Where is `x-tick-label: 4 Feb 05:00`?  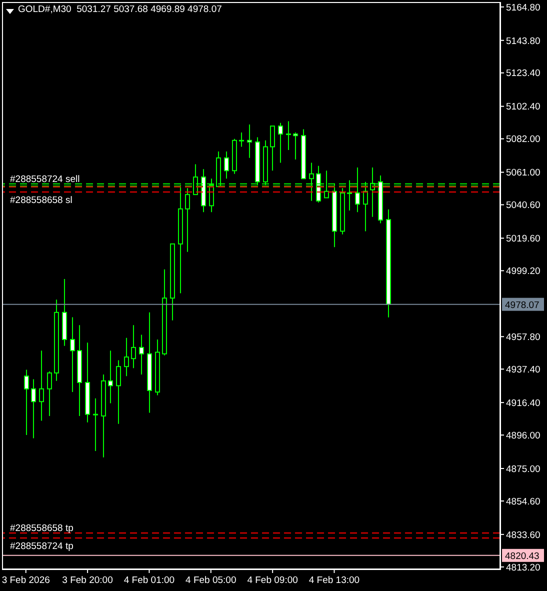 x-tick-label: 4 Feb 05:00 is located at coordinates (211, 580).